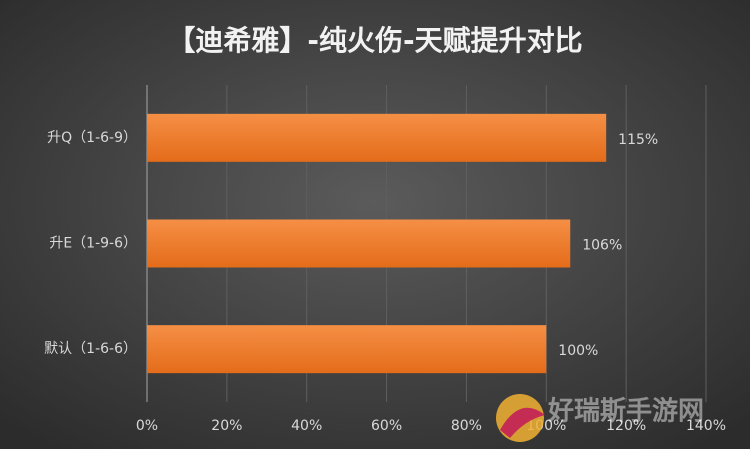 This screenshot has width=750, height=449. Describe the element at coordinates (226, 426) in the screenshot. I see `x-tick-label: 20%` at that location.